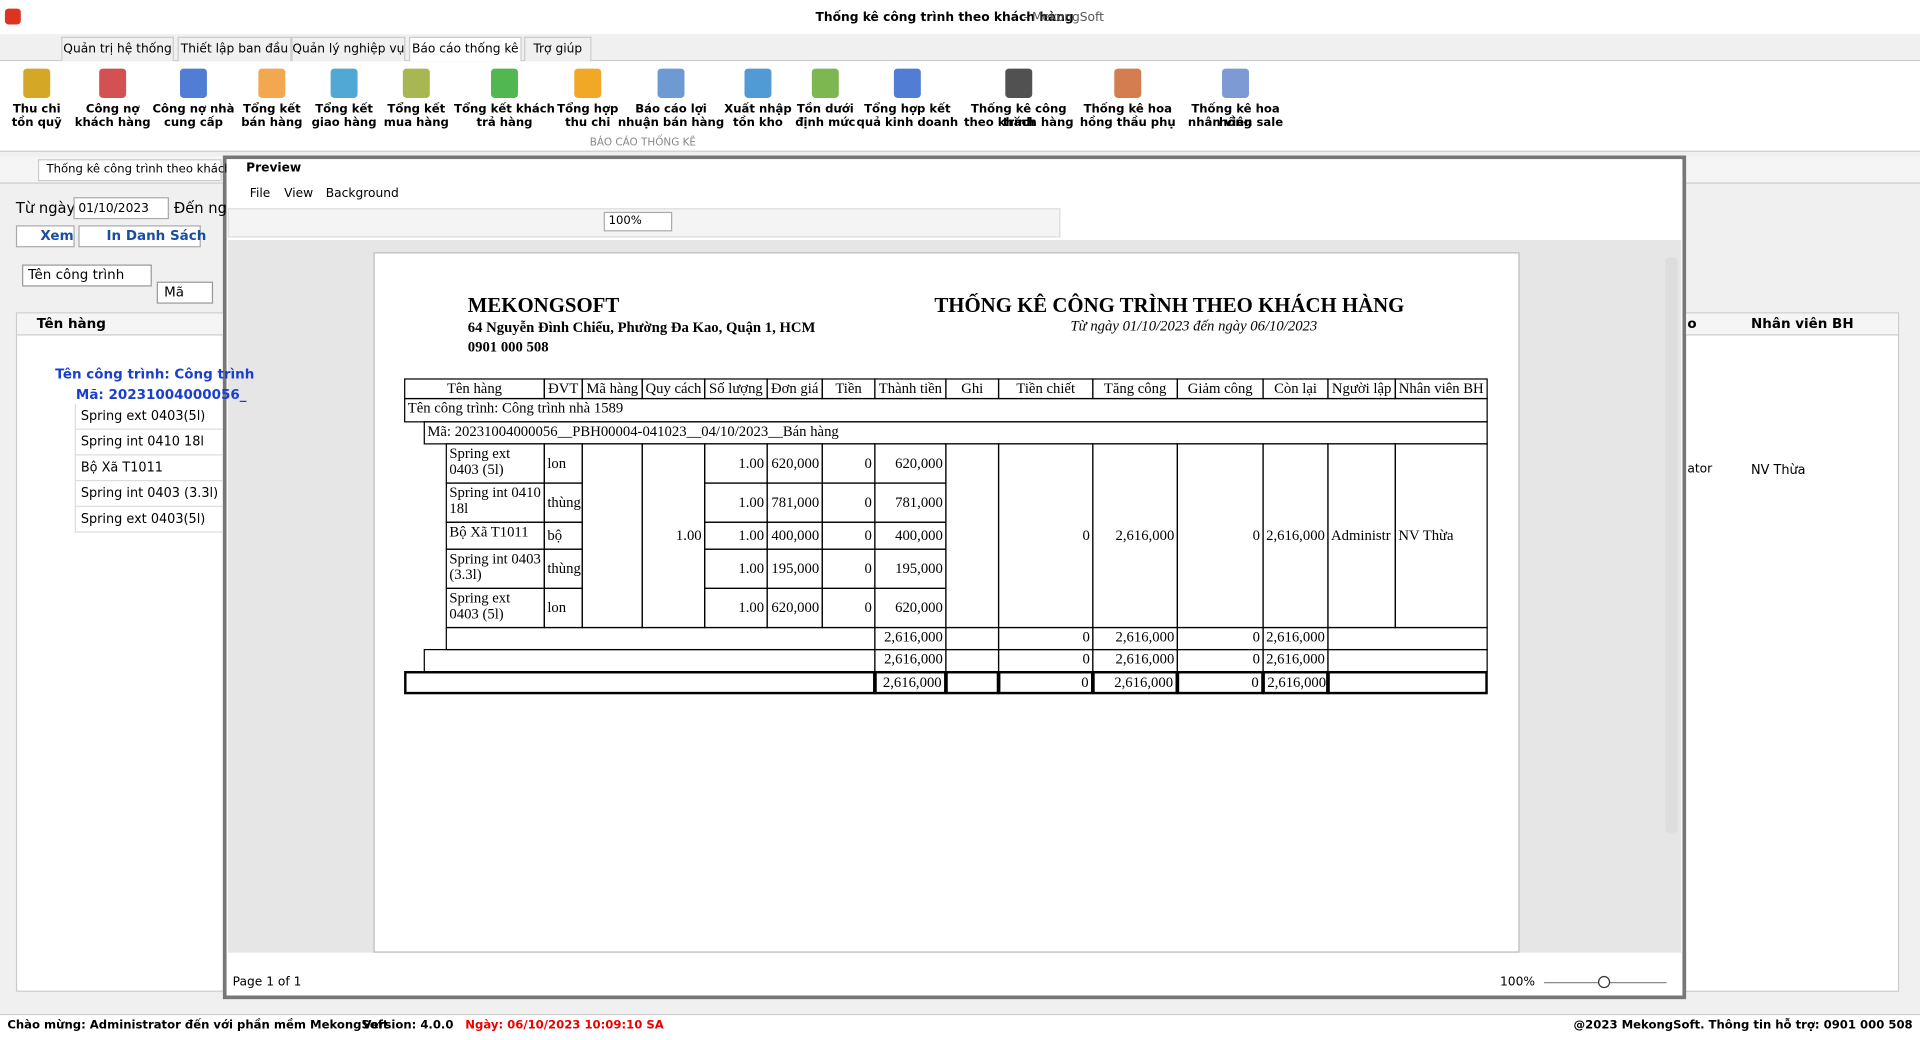 The image size is (1920, 1040). Describe the element at coordinates (260, 194) in the screenshot. I see `preview-menu: File` at that location.